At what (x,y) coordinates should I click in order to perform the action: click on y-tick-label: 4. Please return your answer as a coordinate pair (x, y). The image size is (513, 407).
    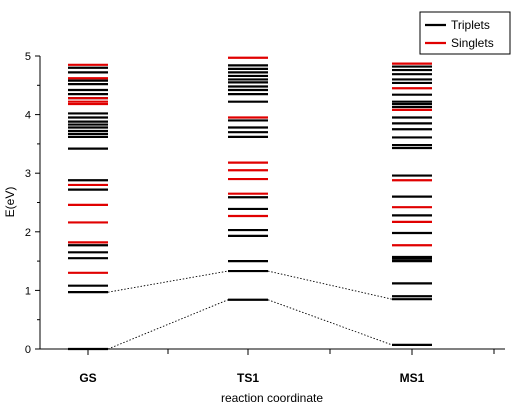
    Looking at the image, I should click on (28, 116).